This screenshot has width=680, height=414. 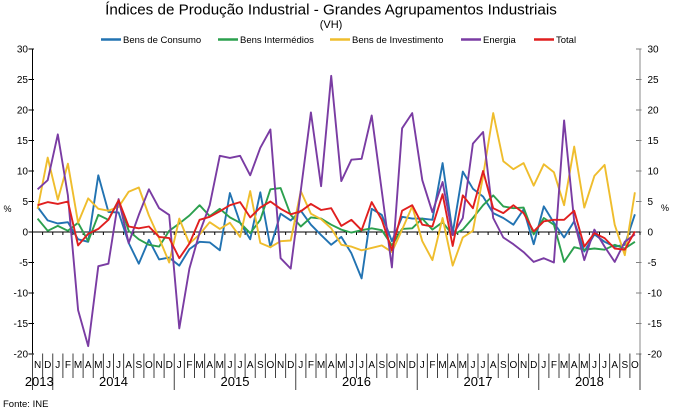 What do you see at coordinates (235, 381) in the screenshot?
I see `svg-text: 2015` at bounding box center [235, 381].